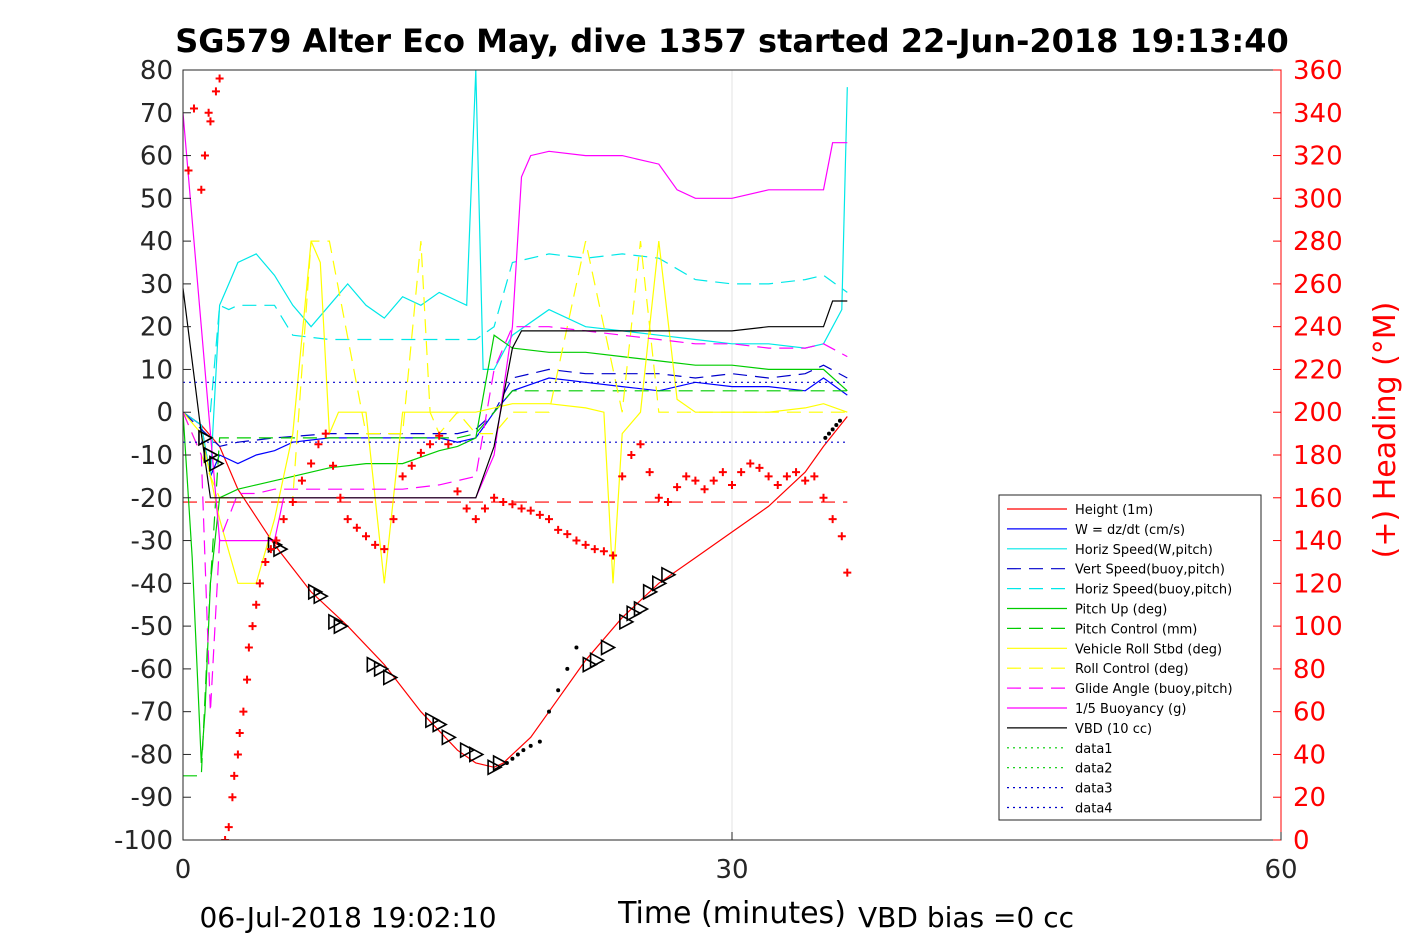  Describe the element at coordinates (1385, 430) in the screenshot. I see `y2-axis-label: (+) Heading (°M)` at that location.